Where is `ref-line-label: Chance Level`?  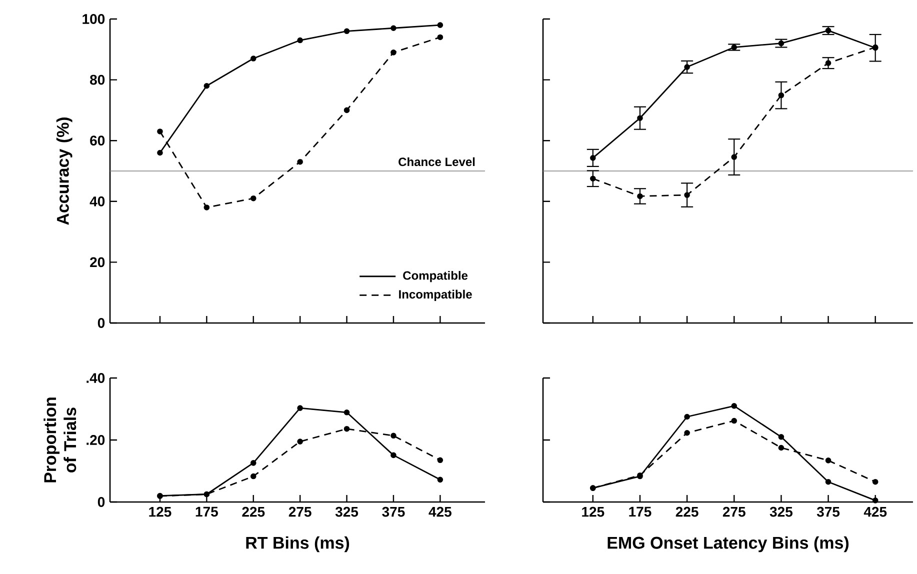 ref-line-label: Chance Level is located at coordinates (436, 161).